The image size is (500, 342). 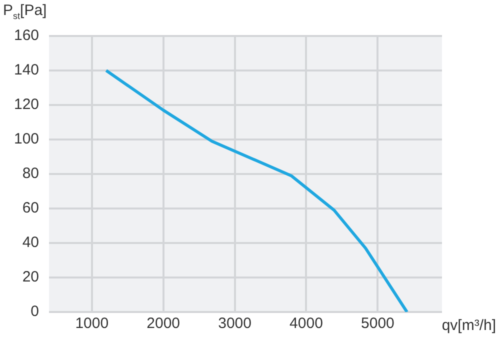 I want to click on y-tick-label: 160, so click(x=27, y=35).